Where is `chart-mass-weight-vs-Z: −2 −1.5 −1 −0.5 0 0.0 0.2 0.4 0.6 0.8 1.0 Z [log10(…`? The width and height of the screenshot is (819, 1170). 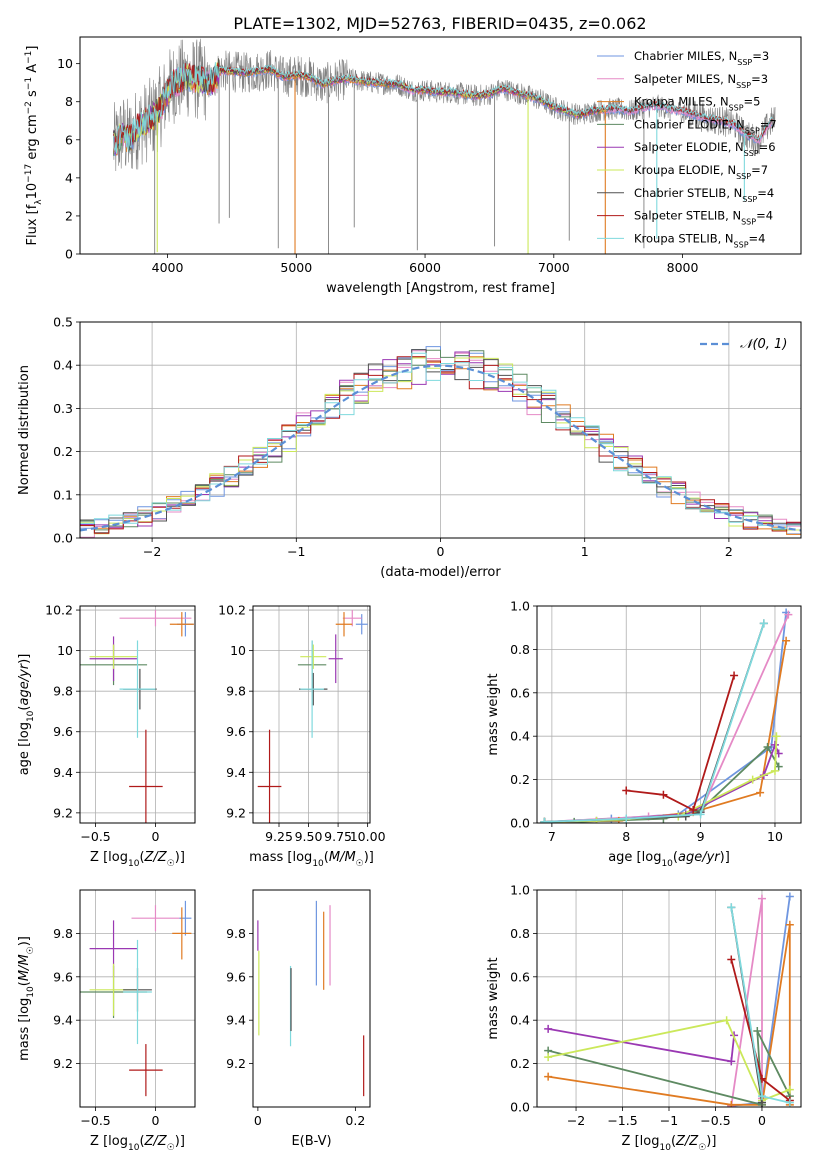
chart-mass-weight-vs-Z: −2 −1.5 −1 −0.5 0 0.0 0.2 0.4 0.6 0.8 1.0 Z [log10(… is located at coordinates (644, 1018).